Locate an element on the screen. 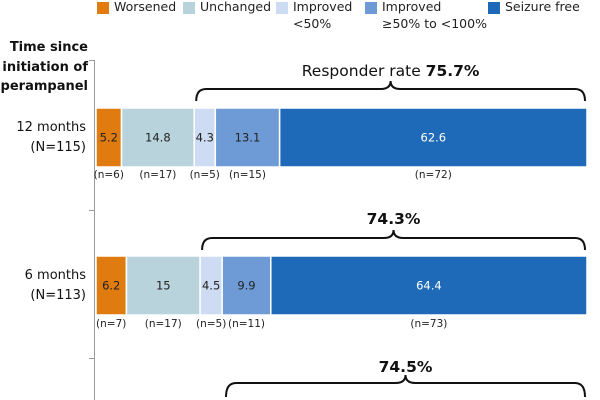 This screenshot has width=600, height=400. value-label-0-1: 14.8 is located at coordinates (158, 138).